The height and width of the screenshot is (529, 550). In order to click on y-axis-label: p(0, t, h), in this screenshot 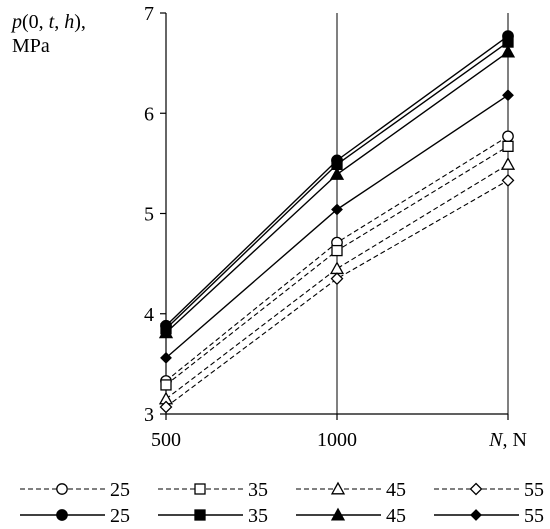, I will do `click(48, 22)`.